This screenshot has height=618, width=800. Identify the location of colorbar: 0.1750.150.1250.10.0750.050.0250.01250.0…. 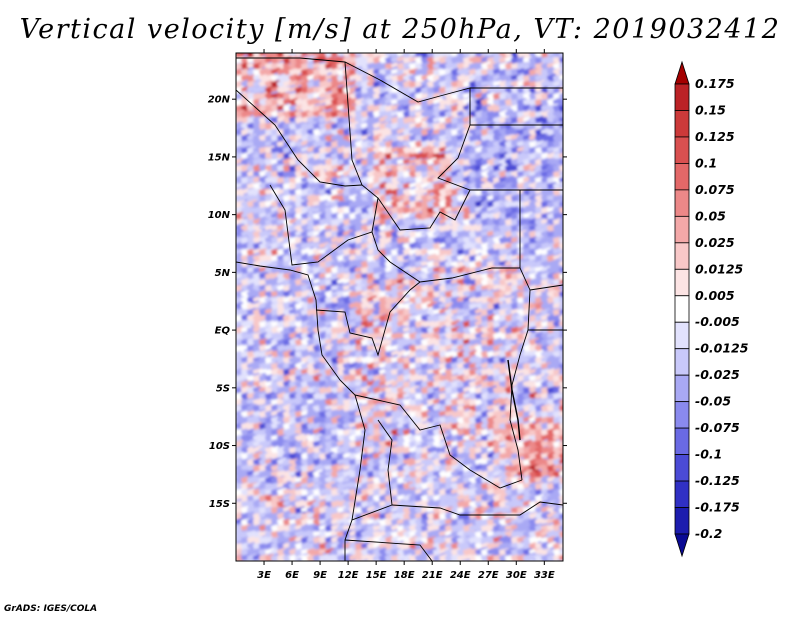
(711, 309).